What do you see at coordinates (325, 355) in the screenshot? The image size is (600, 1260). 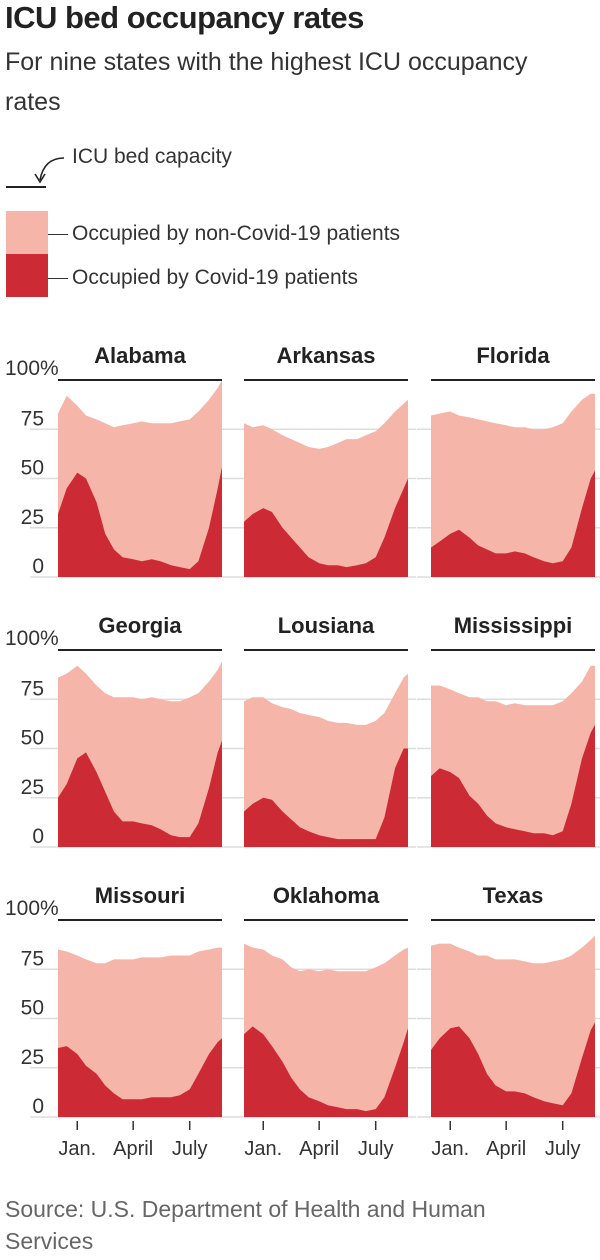 I see `panel-title: Arkansas` at bounding box center [325, 355].